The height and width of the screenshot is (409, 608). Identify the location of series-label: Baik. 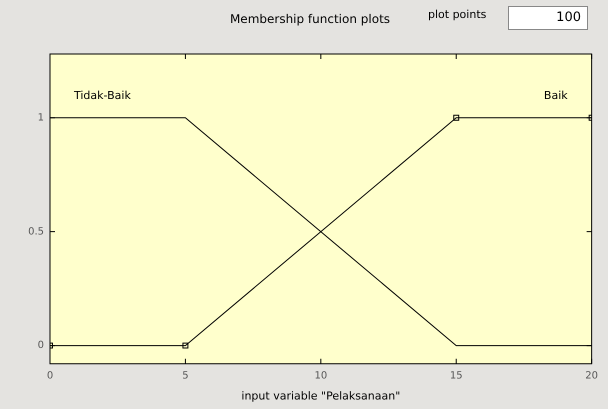
(556, 95).